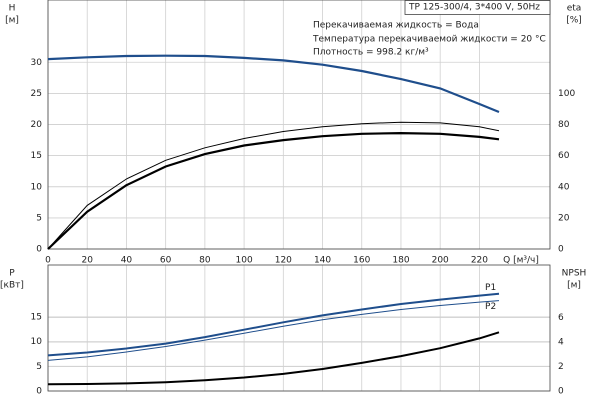 This screenshot has width=600, height=400. I want to click on y2-tick-label: 100, so click(566, 94).